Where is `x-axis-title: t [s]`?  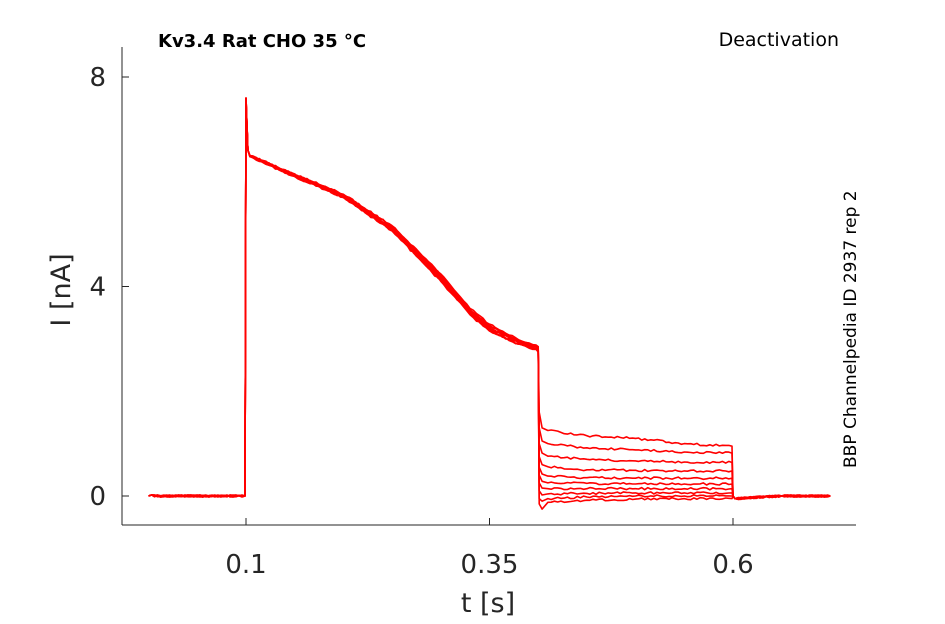 x-axis-title: t [s] is located at coordinates (488, 603).